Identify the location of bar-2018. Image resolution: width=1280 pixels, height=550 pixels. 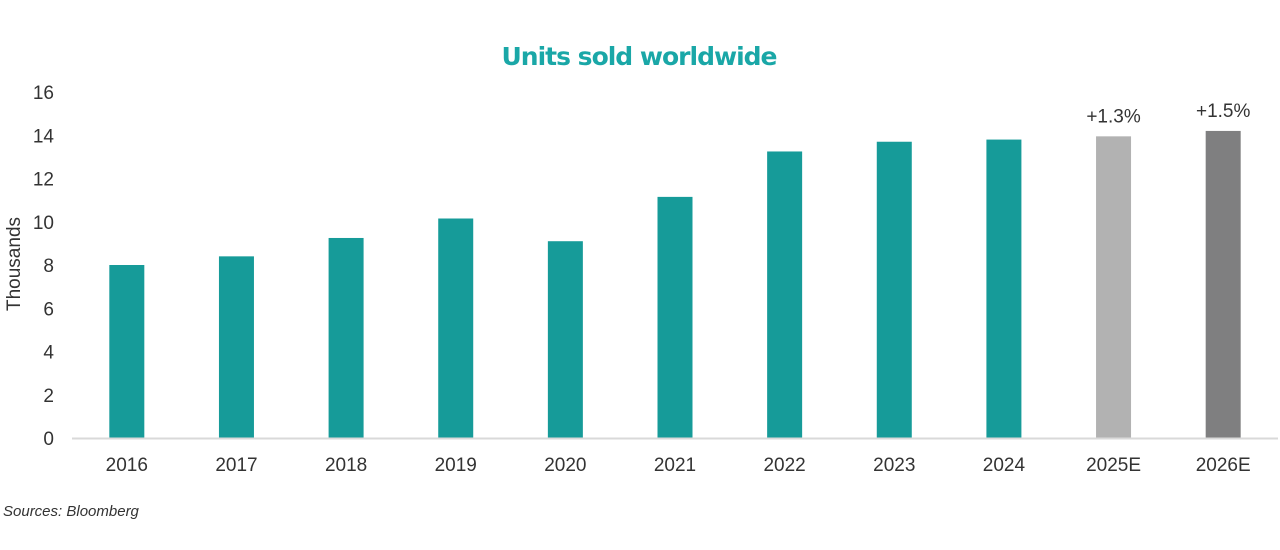
(346, 337).